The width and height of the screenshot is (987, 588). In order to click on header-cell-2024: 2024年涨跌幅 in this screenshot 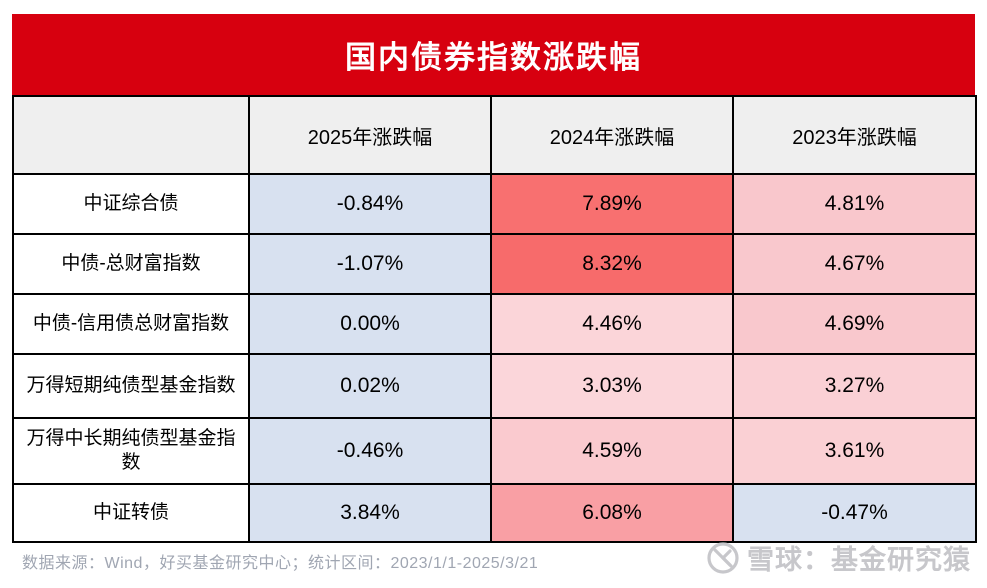, I will do `click(612, 135)`.